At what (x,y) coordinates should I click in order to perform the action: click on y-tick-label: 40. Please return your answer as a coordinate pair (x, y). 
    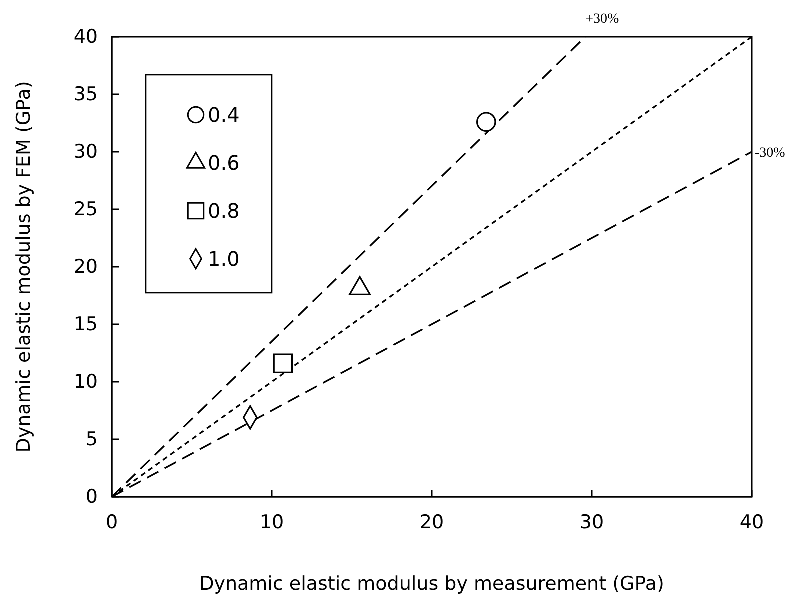
    Looking at the image, I should click on (86, 37).